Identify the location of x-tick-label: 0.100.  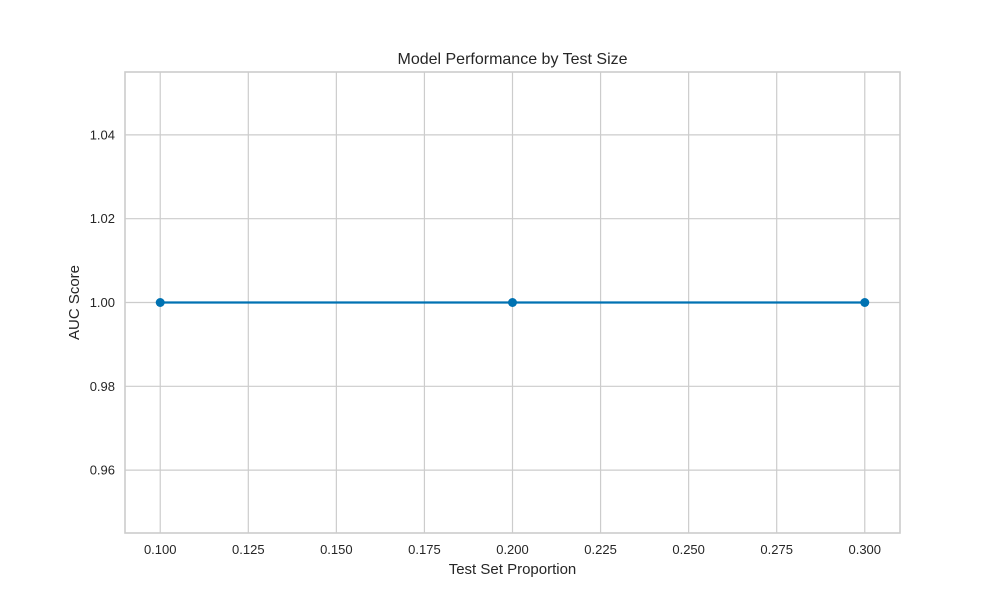
(160, 549).